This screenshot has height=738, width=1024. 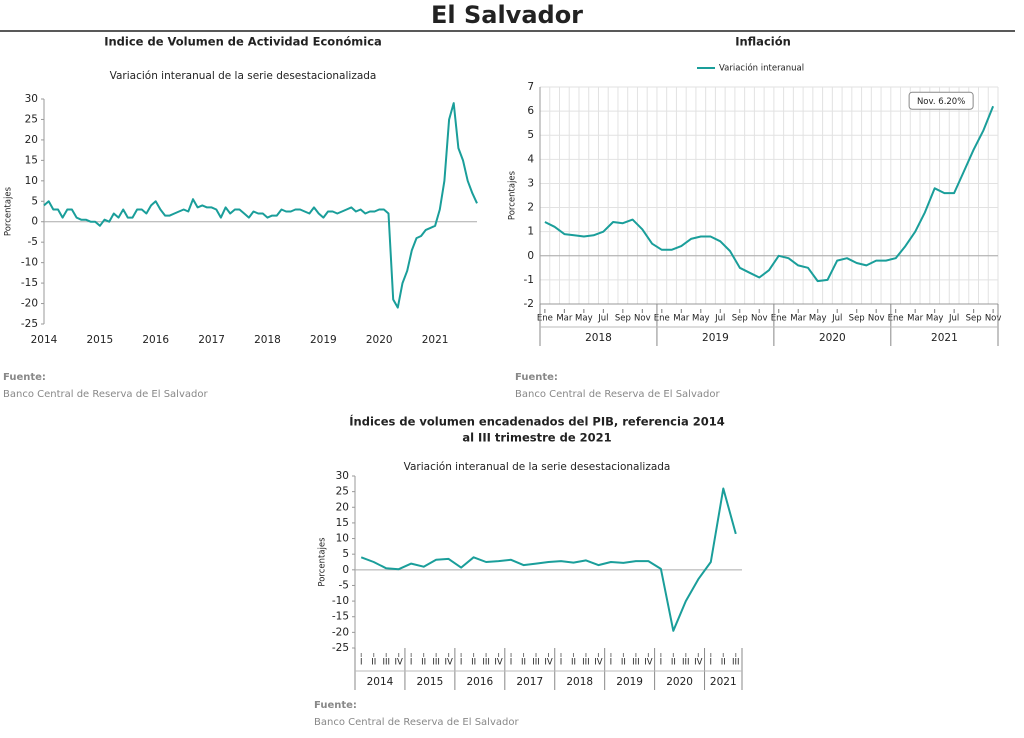 I want to click on x-tick-label: 2019, so click(x=323, y=340).